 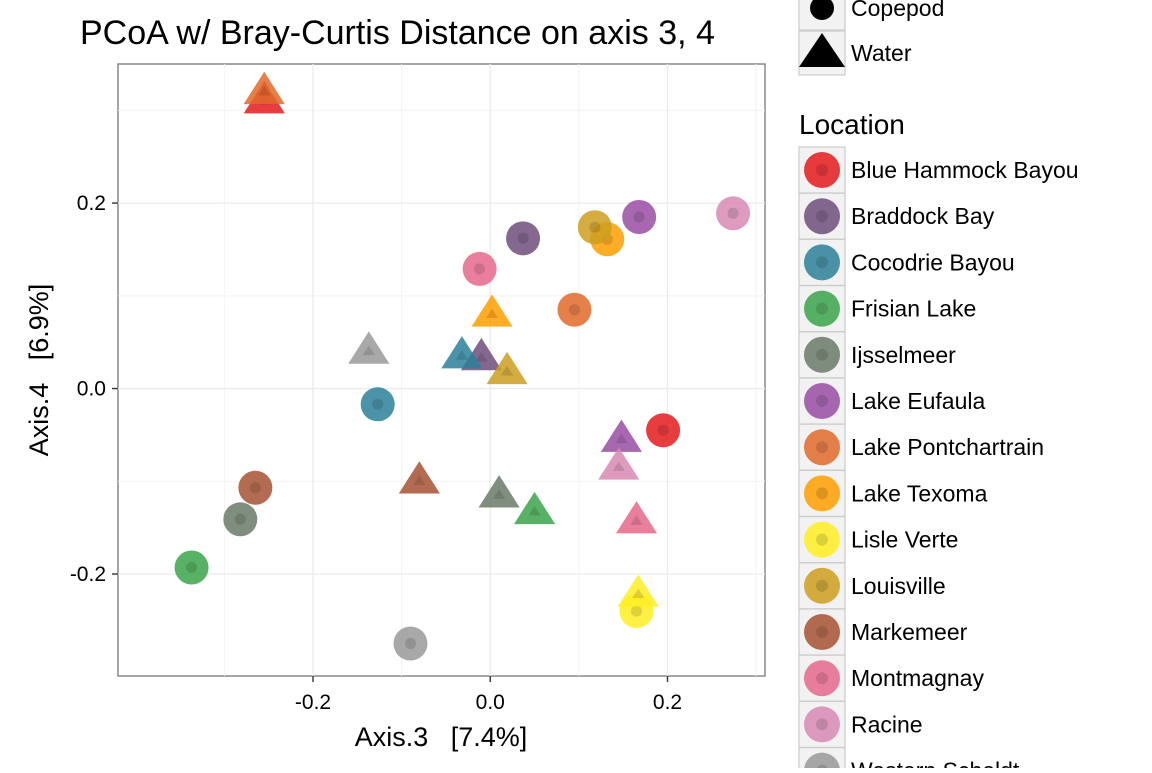 I want to click on y-tick-label: -0.2, so click(x=88, y=574).